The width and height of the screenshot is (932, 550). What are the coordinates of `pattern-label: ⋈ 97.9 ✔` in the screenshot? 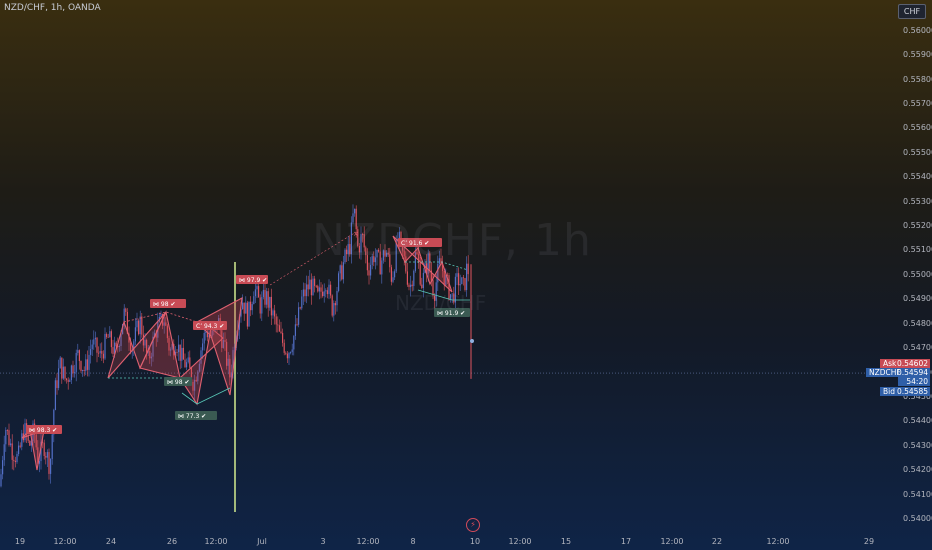 It's located at (252, 279).